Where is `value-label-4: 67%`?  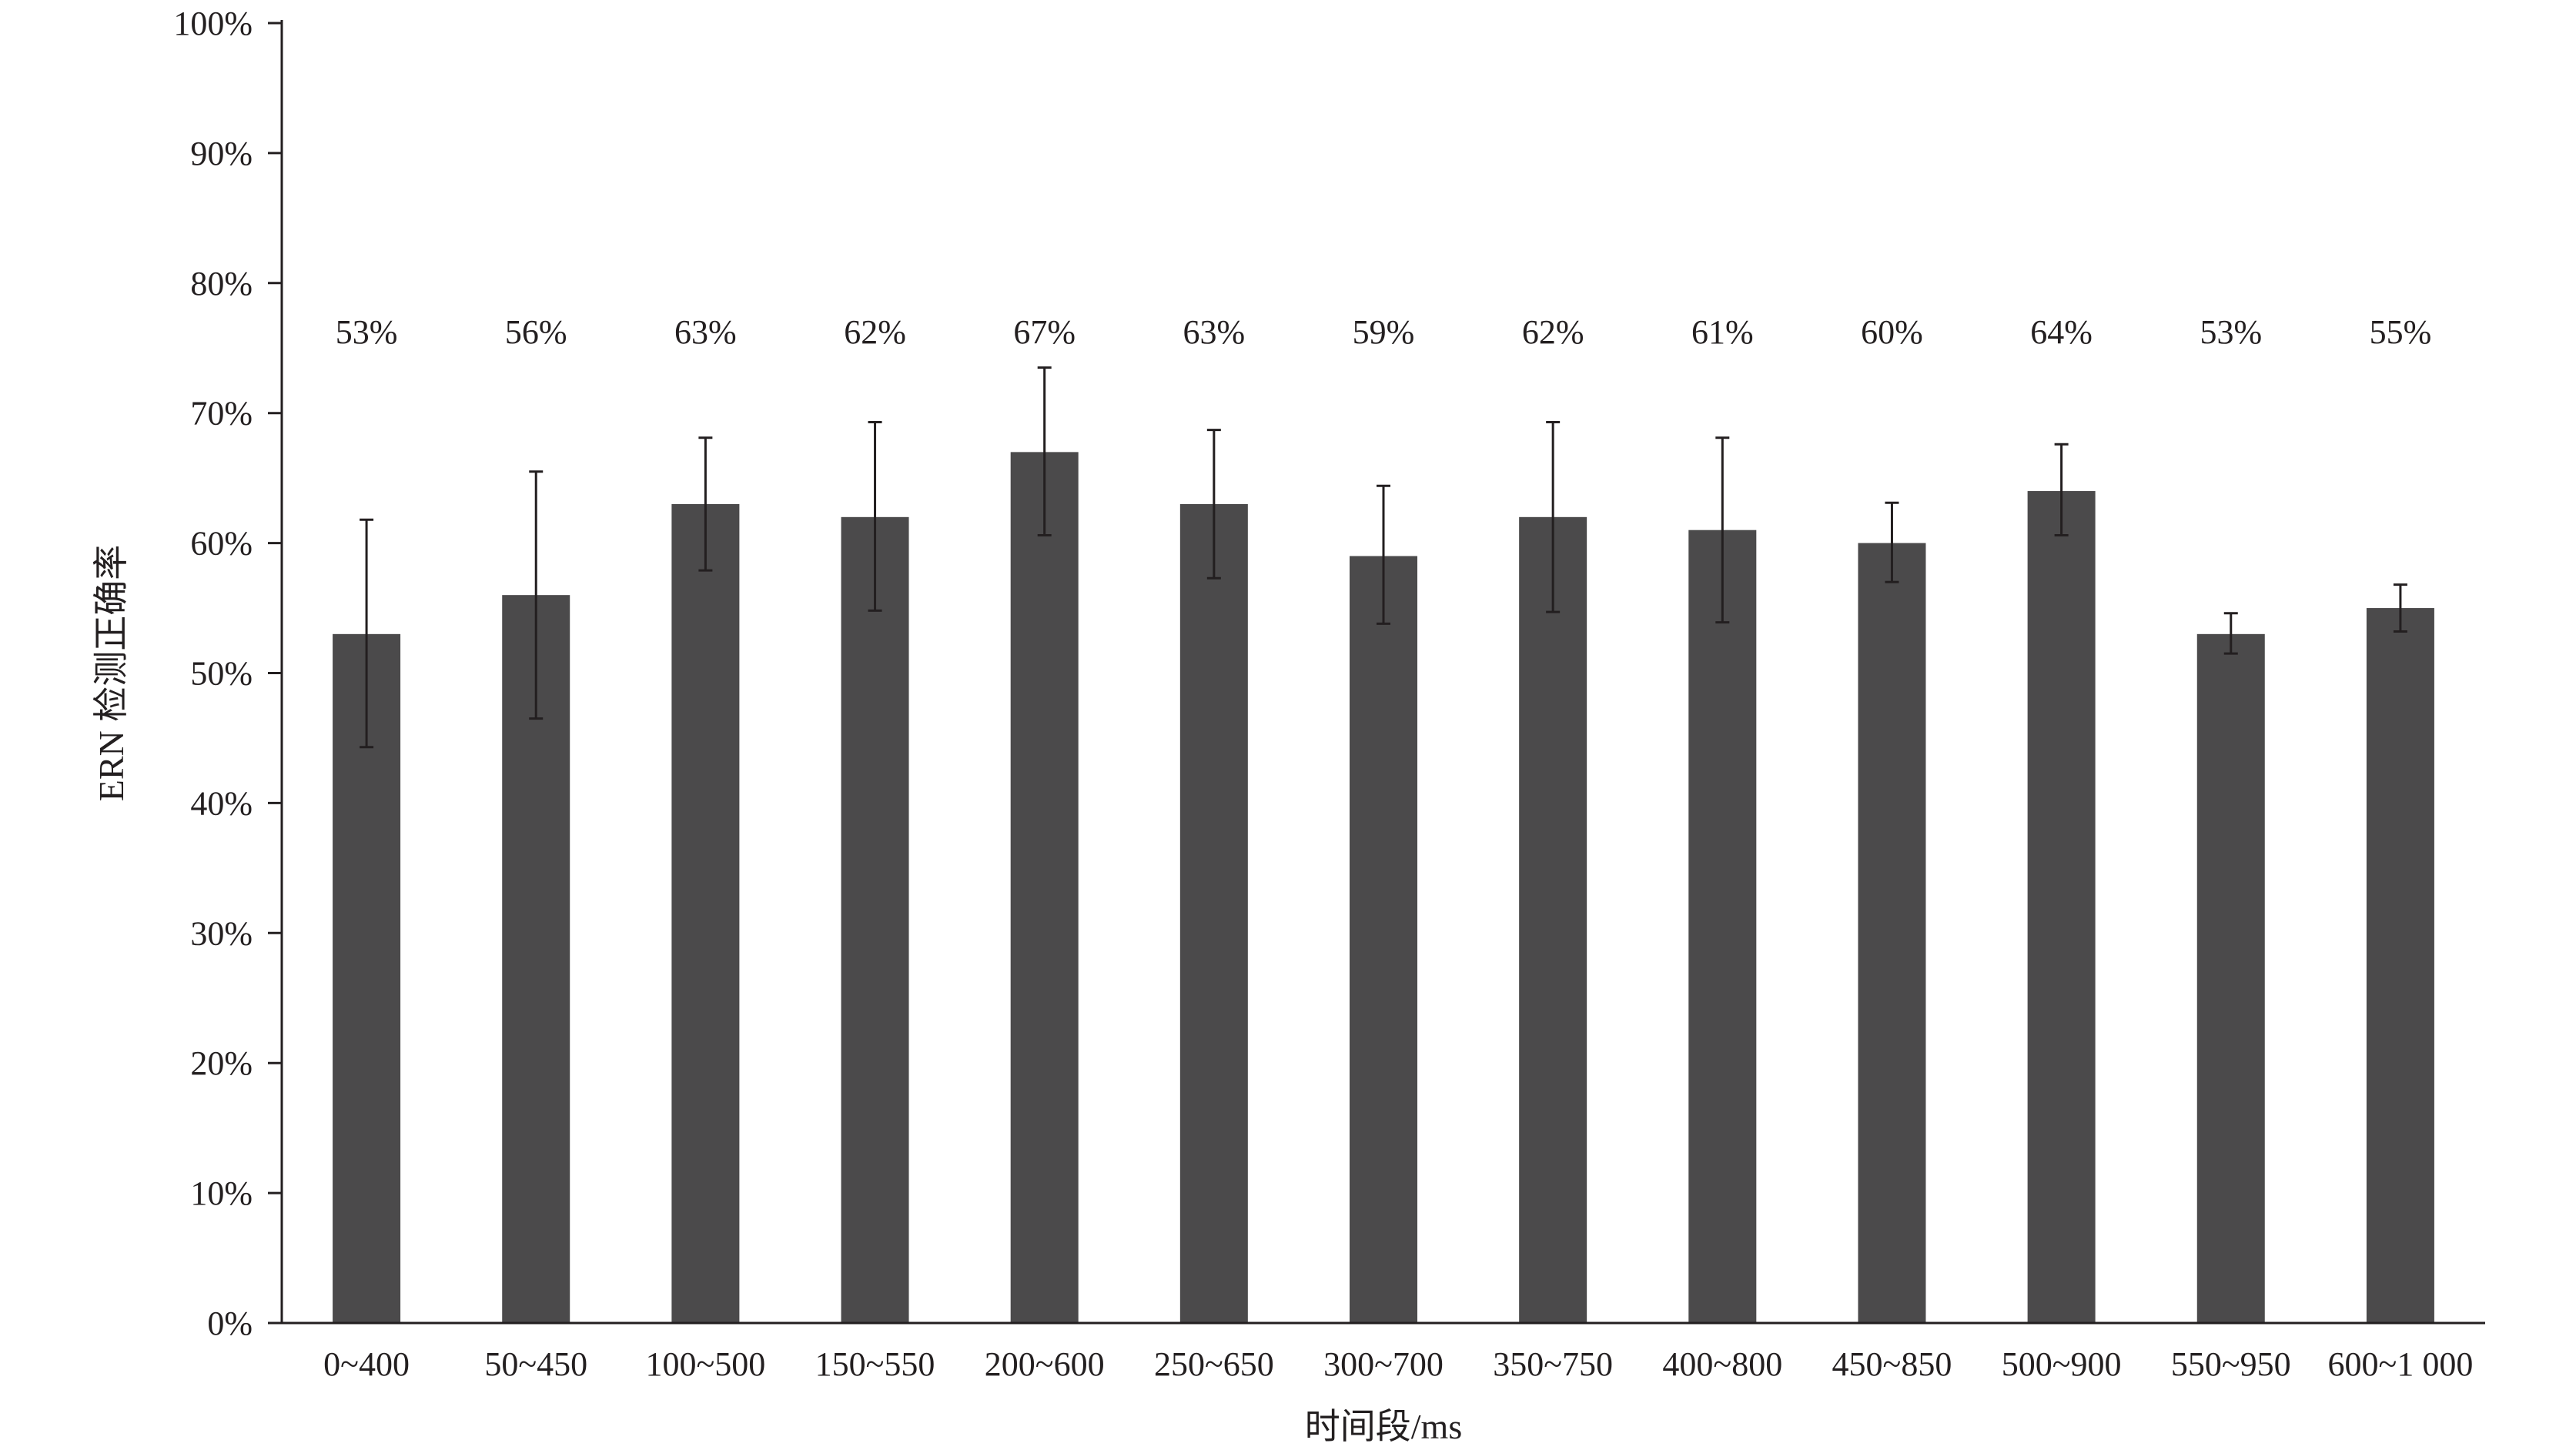 value-label-4: 67% is located at coordinates (1044, 332).